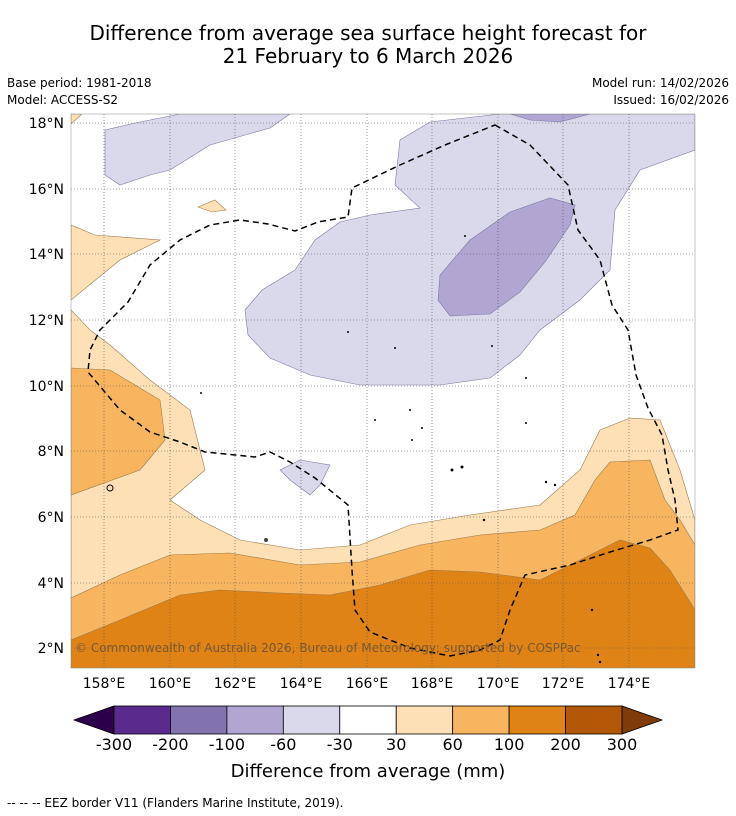 This screenshot has width=736, height=816. I want to click on lon-label: 164°E, so click(301, 684).